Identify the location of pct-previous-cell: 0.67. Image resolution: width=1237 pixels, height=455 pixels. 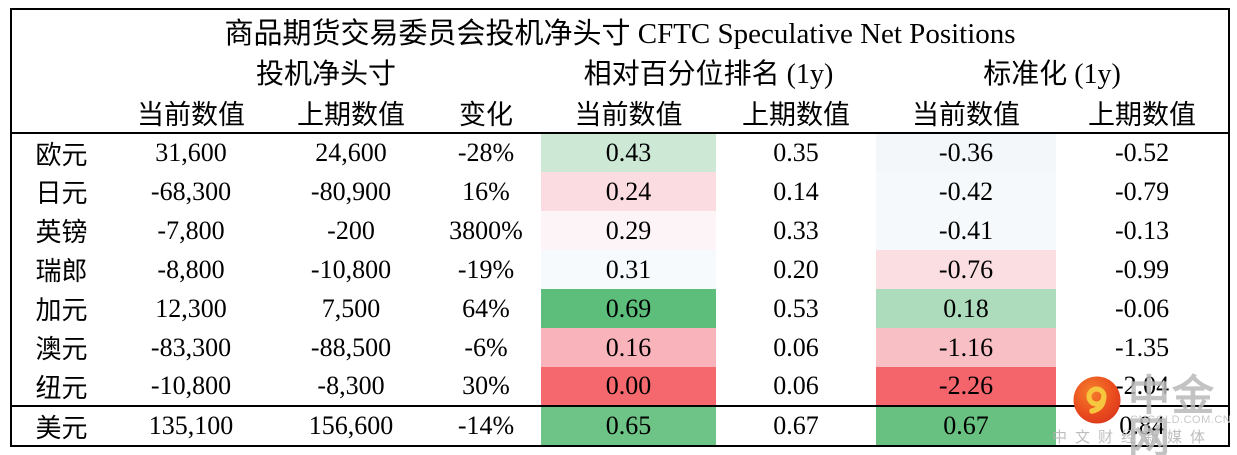
(796, 425).